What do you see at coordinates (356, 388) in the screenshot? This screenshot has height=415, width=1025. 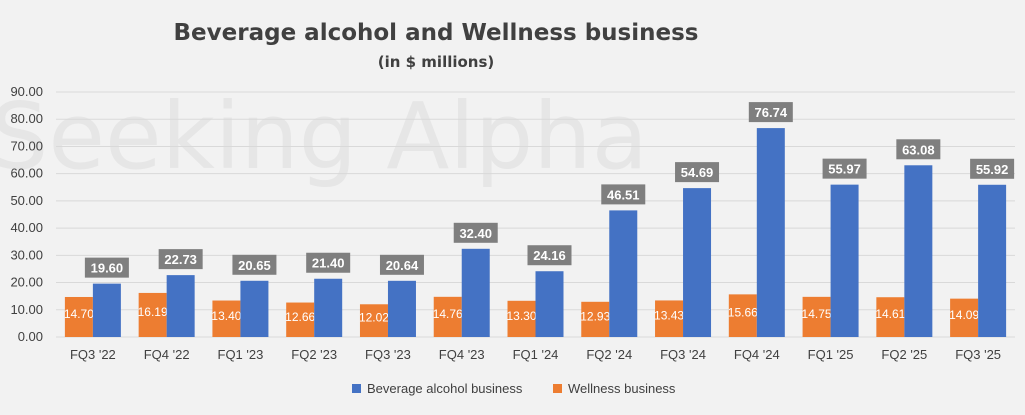 I see `legend-swatch-beverage` at bounding box center [356, 388].